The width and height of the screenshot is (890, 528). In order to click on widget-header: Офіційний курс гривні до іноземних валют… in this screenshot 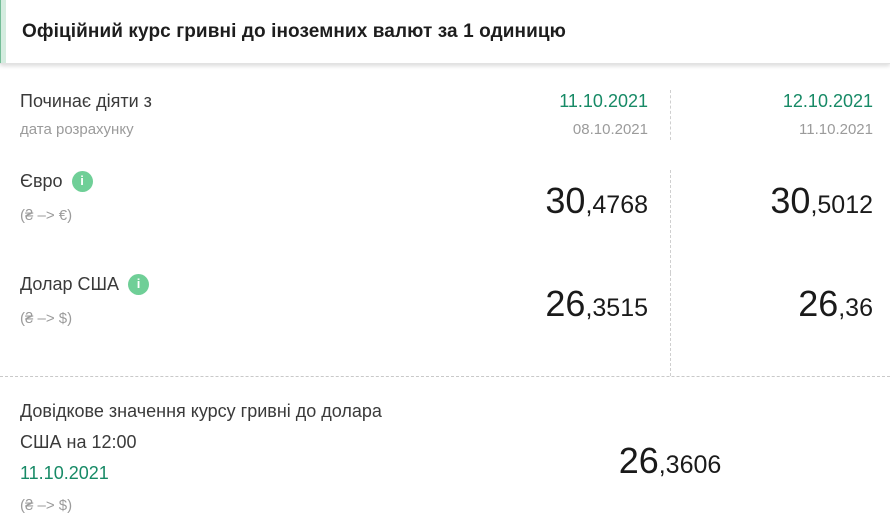, I will do `click(445, 32)`.